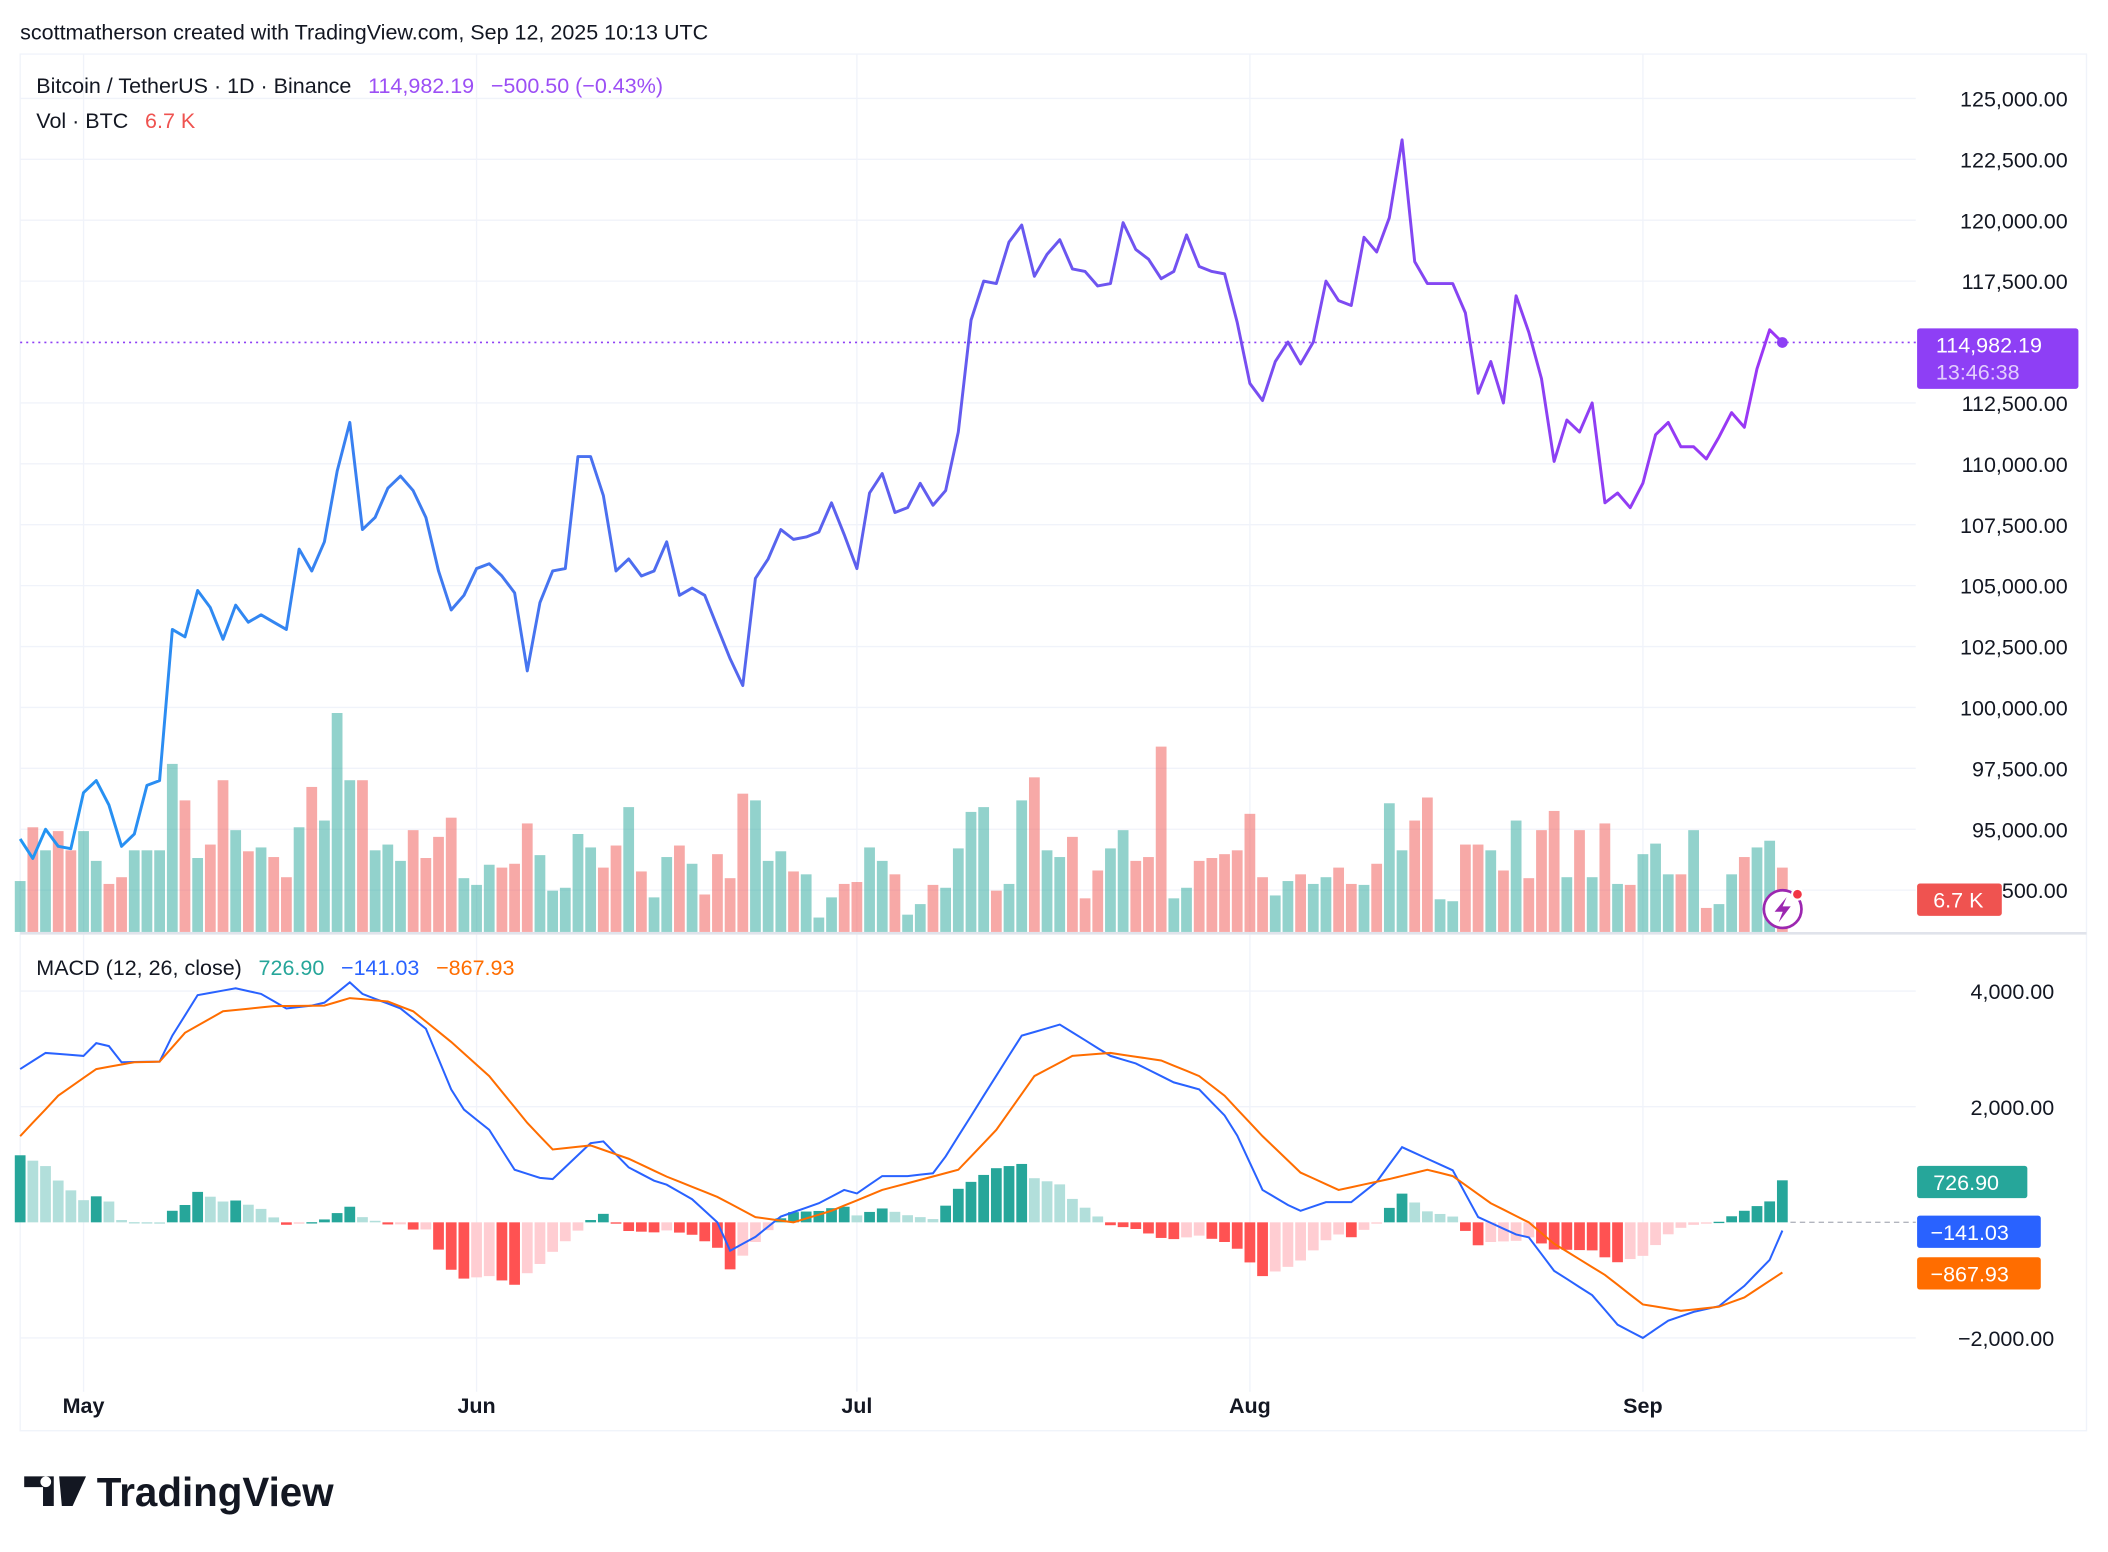 Image resolution: width=2108 pixels, height=1552 pixels. I want to click on lightning-button, so click(1783, 908).